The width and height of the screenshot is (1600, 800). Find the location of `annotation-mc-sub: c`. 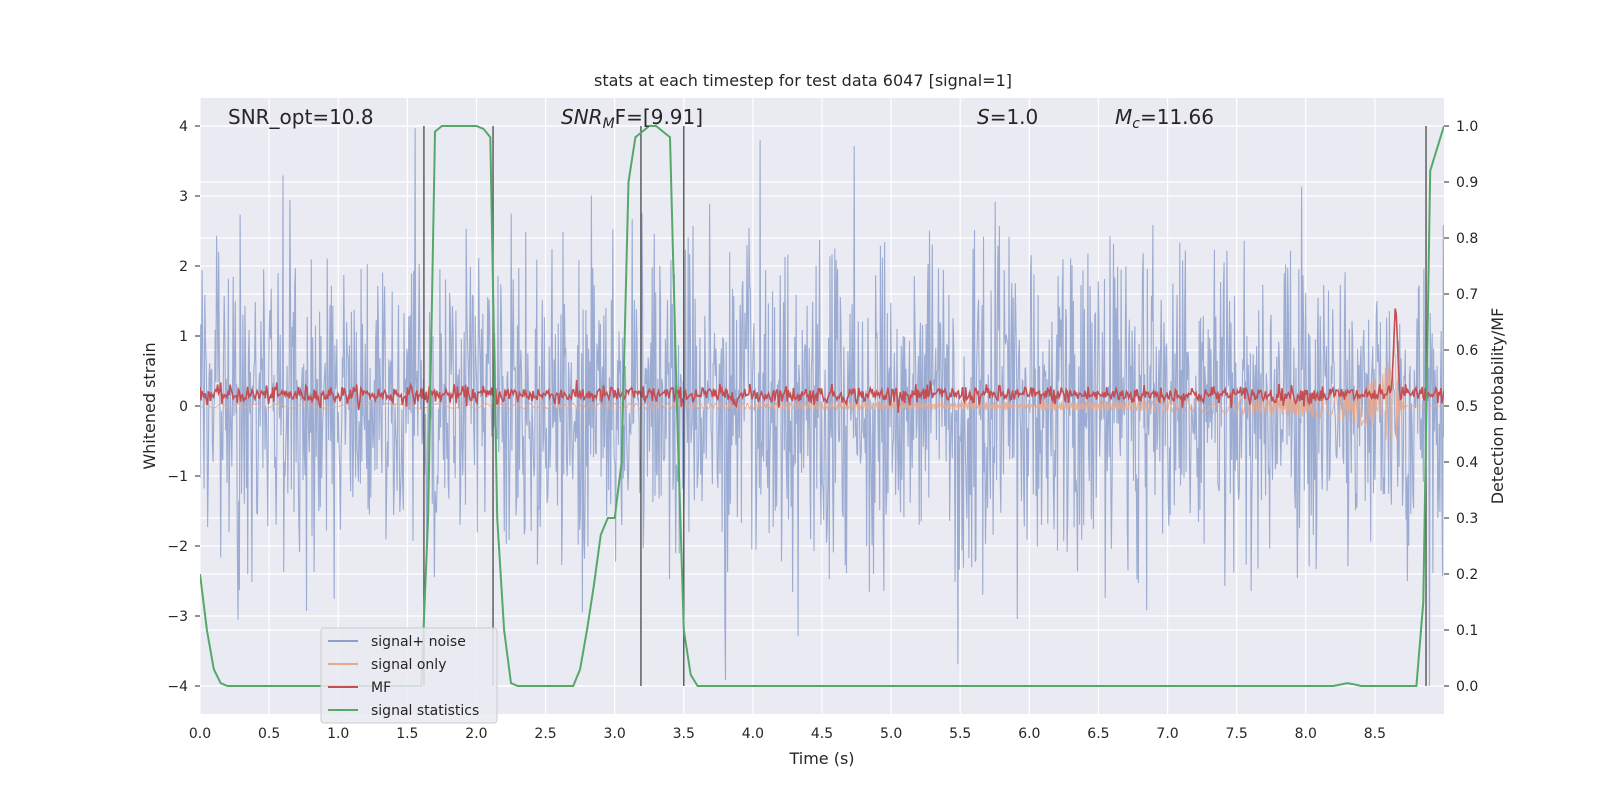

annotation-mc-sub: c is located at coordinates (1136, 124).